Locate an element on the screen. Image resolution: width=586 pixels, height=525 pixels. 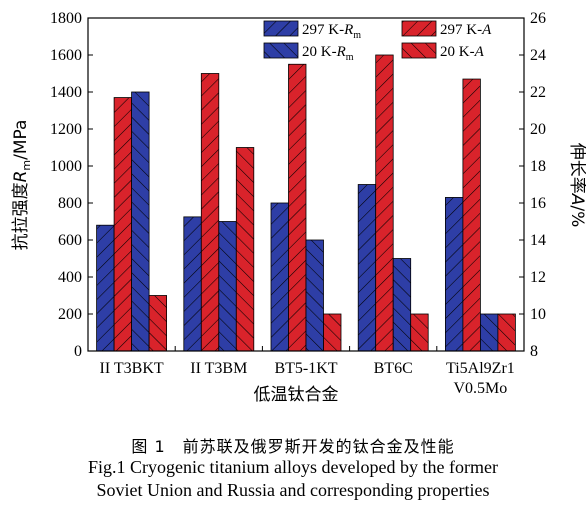
bar-297-k-a-ti5al9zr1-v0-5mo-hatch is located at coordinates (471, 215).